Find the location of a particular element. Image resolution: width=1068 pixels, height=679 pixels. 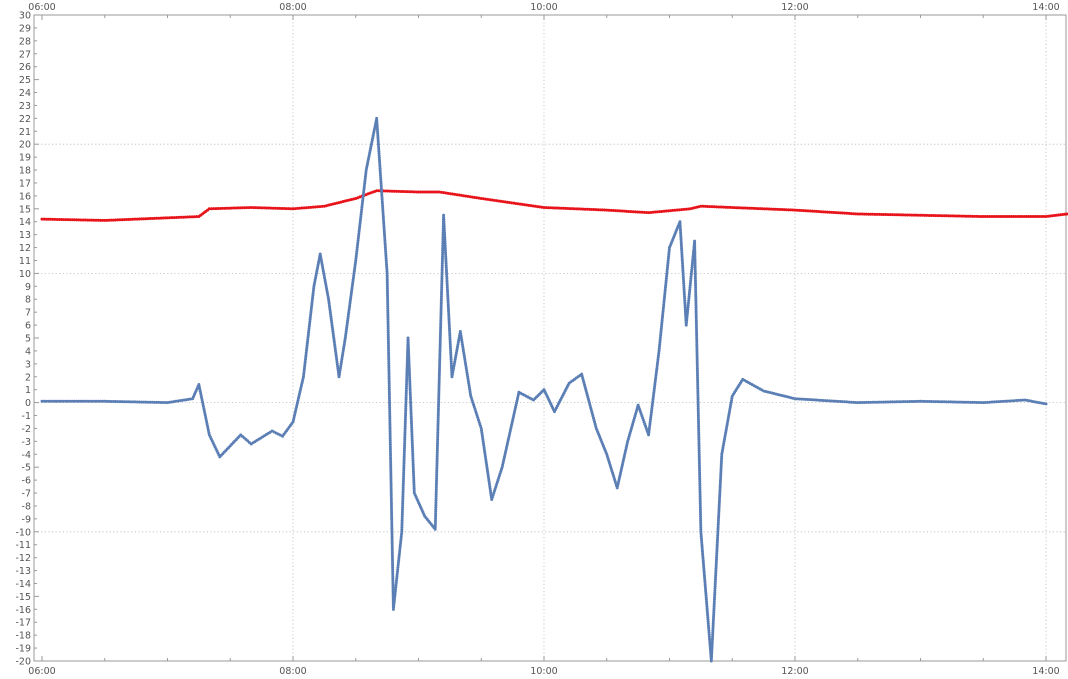

y-tick-label: 24 is located at coordinates (25, 93).